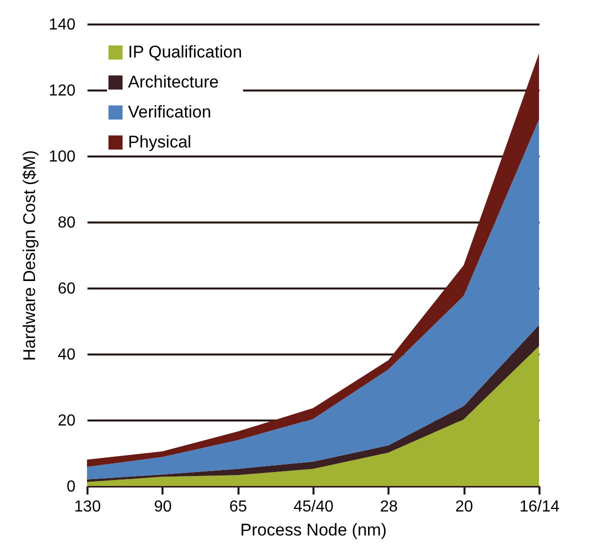 The height and width of the screenshot is (554, 595). What do you see at coordinates (170, 112) in the screenshot?
I see `legend-label: Verification` at bounding box center [170, 112].